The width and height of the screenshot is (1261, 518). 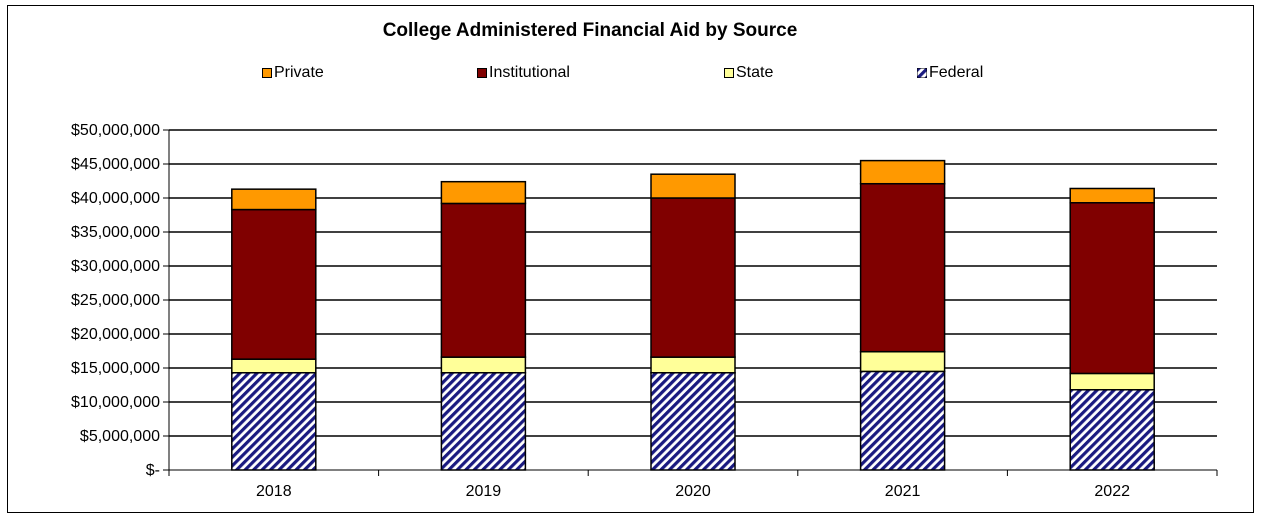 What do you see at coordinates (693, 186) in the screenshot?
I see `bar-private-2020` at bounding box center [693, 186].